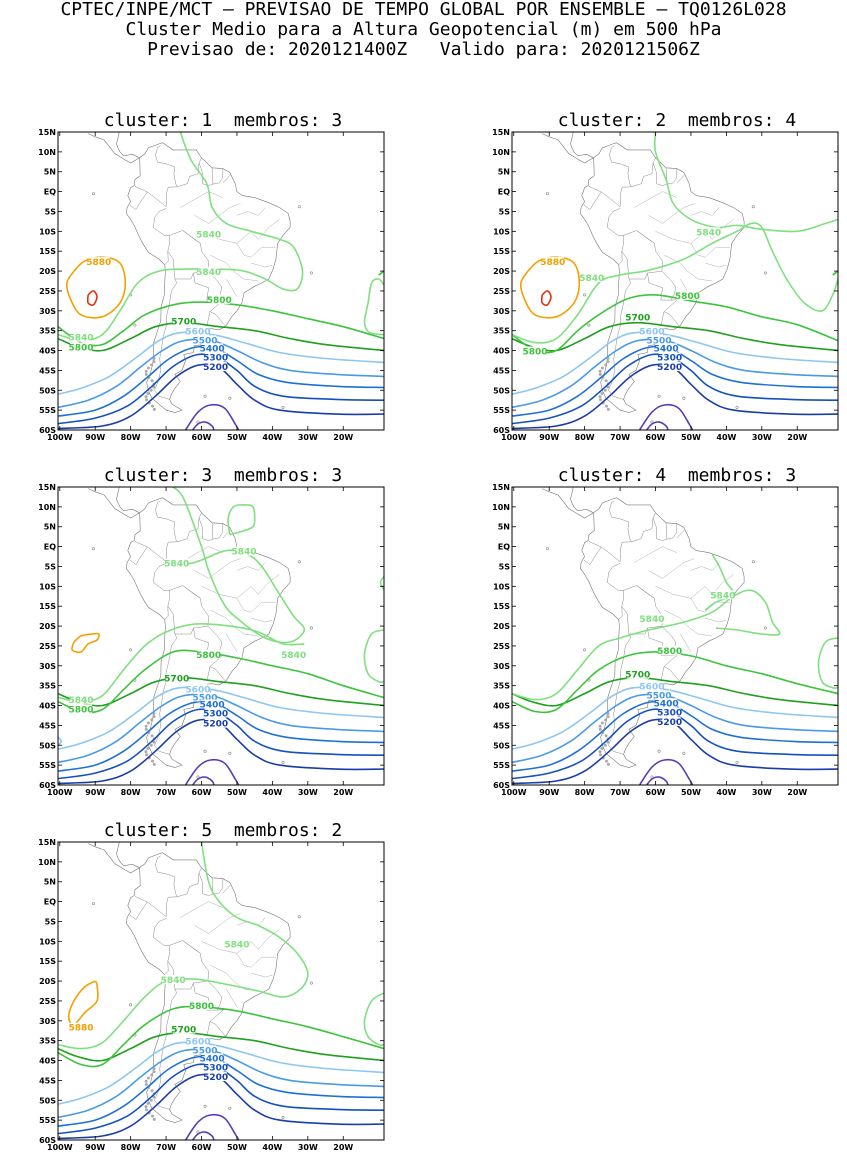  Describe the element at coordinates (50, 172) in the screenshot. I see `lat-tick-label: 5N` at that location.